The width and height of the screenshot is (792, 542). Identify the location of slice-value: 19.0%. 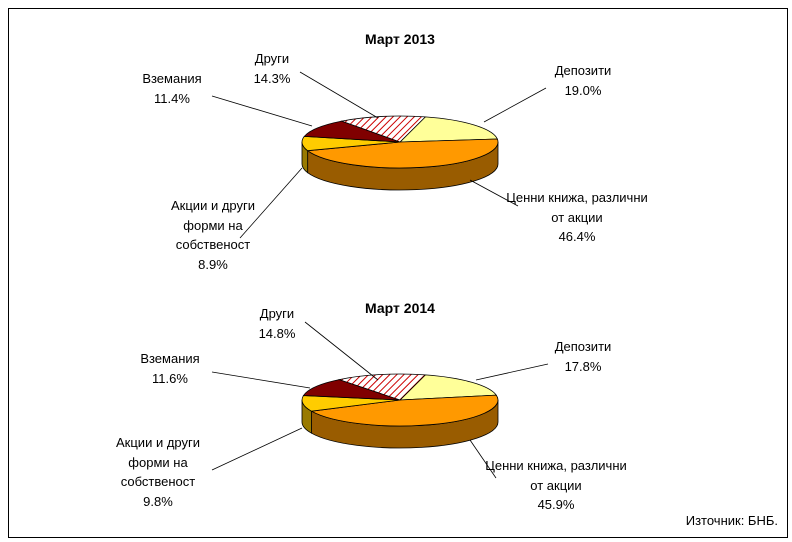
(583, 90).